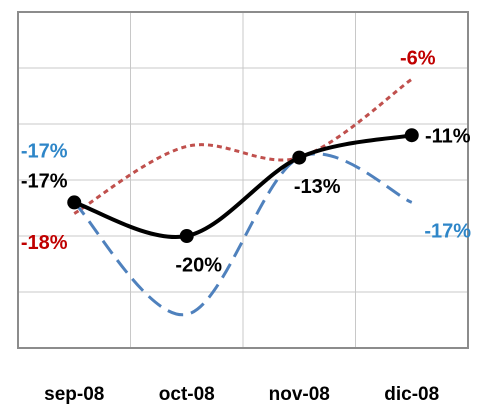 Image resolution: width=495 pixels, height=409 pixels. Describe the element at coordinates (74, 394) in the screenshot. I see `x-tick-label: sep-08` at that location.